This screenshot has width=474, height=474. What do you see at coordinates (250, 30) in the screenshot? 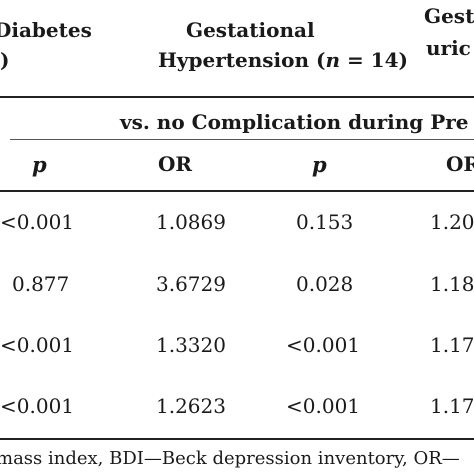
I see `header-col2-line1: Gestational` at bounding box center [250, 30].